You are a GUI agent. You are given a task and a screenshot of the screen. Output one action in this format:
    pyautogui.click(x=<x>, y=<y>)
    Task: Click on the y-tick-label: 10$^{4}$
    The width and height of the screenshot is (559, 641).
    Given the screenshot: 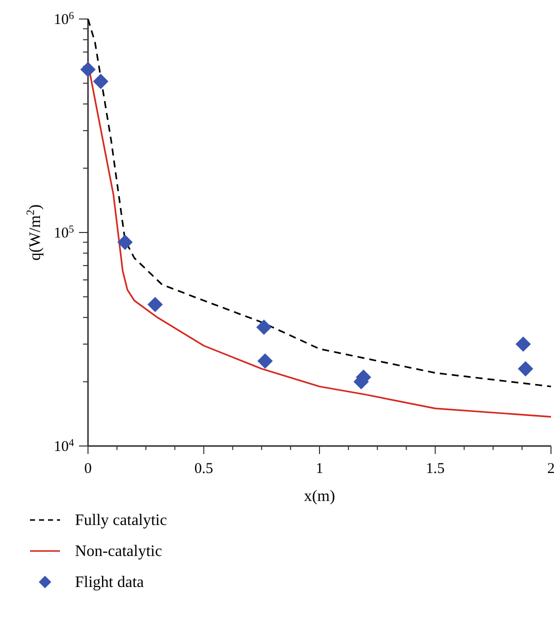 What is the action you would take?
    pyautogui.click(x=64, y=446)
    